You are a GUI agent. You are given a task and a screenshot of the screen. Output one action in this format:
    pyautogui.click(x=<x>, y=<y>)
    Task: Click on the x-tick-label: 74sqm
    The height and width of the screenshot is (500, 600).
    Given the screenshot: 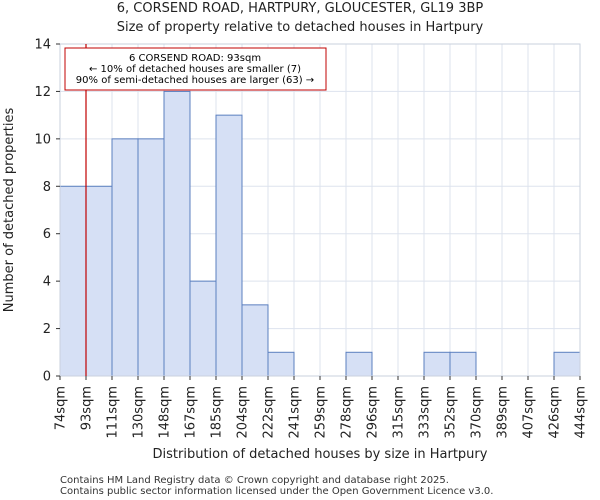 What is the action you would take?
    pyautogui.click(x=61, y=408)
    